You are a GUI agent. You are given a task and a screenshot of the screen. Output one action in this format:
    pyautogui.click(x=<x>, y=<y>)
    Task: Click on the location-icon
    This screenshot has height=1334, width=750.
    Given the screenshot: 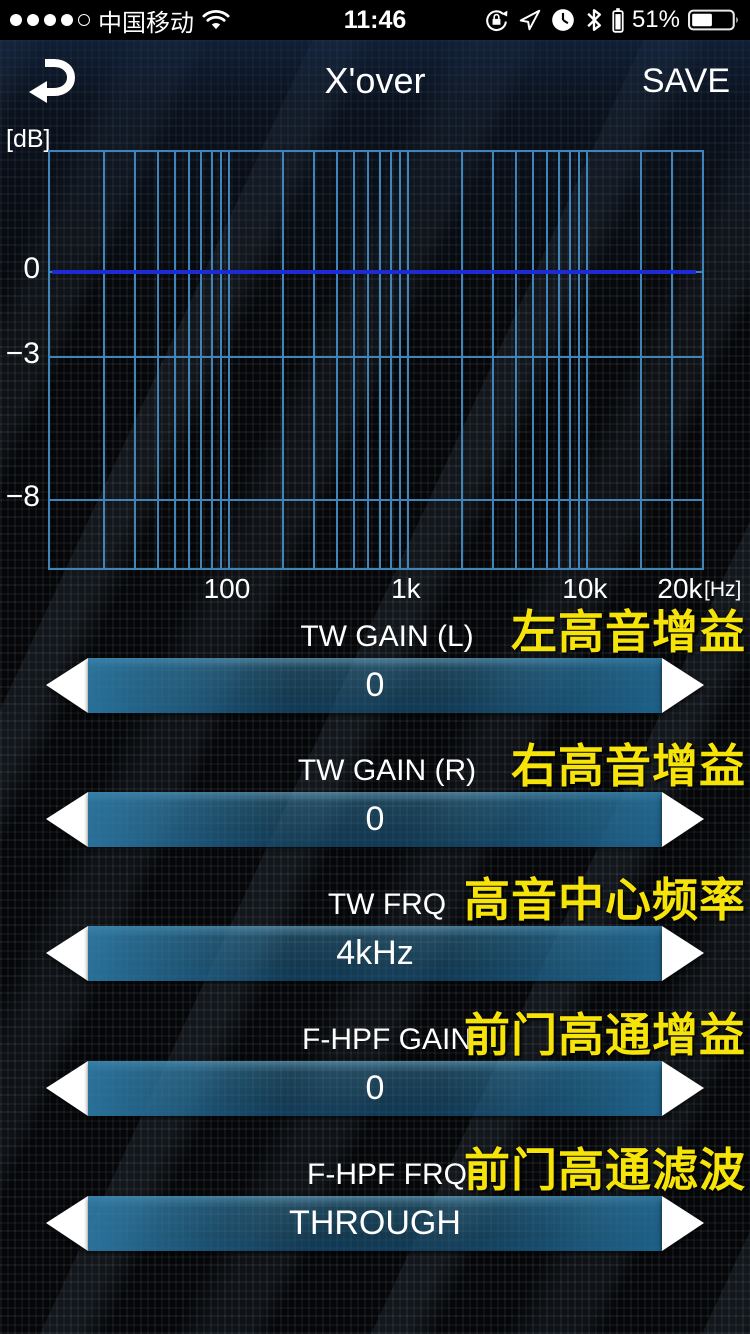 What is the action you would take?
    pyautogui.click(x=530, y=20)
    